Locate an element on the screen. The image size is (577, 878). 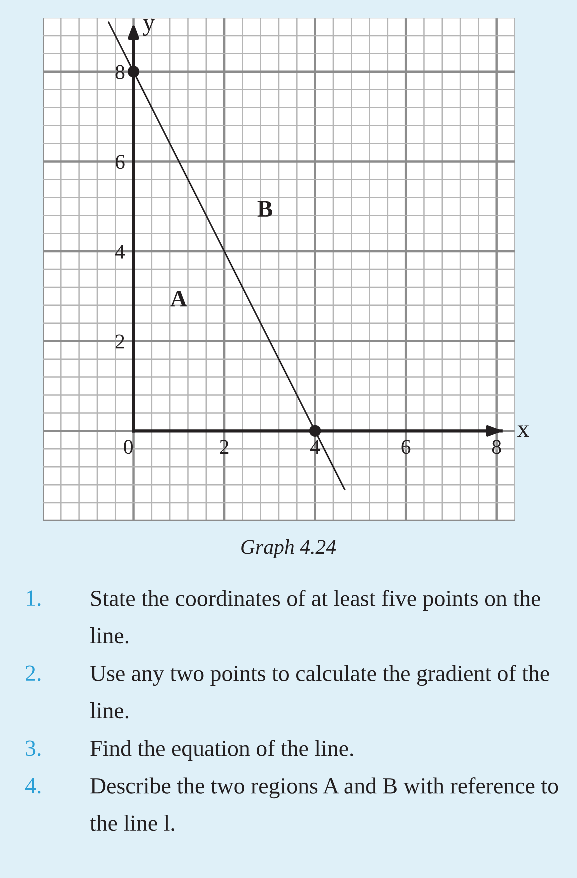
text: 3. Find the equation of the line. is located at coordinates (190, 751).